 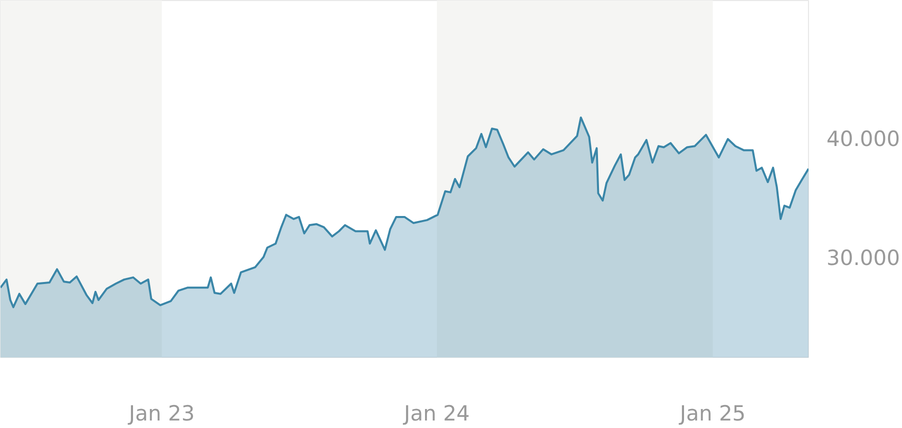 I want to click on x-tick-label: Jan 23, so click(x=160, y=414).